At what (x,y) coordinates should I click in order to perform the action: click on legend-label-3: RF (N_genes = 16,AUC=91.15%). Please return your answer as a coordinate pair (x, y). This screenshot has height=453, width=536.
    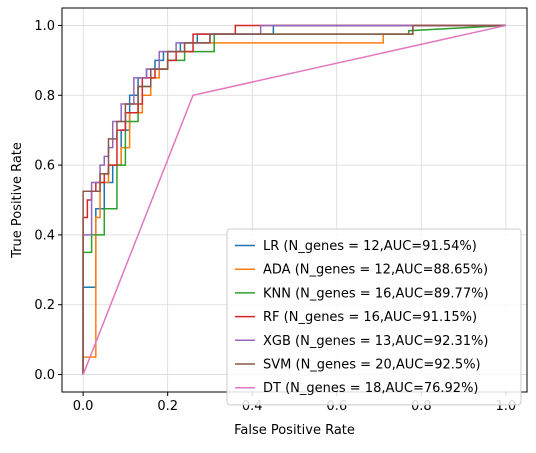
    Looking at the image, I should click on (370, 317).